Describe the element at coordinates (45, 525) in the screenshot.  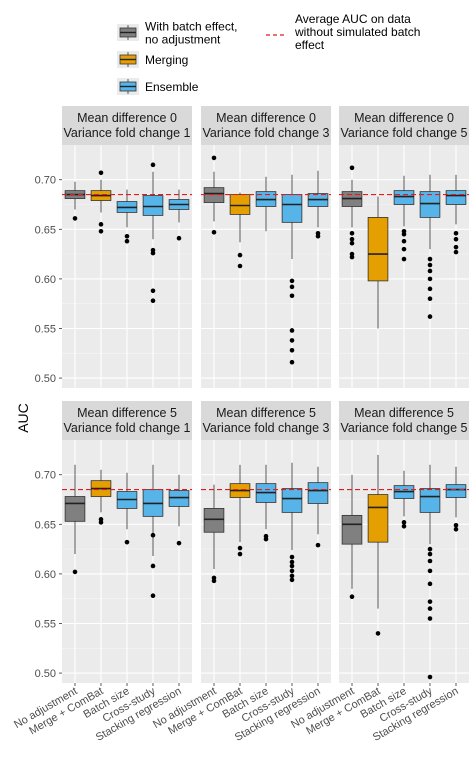
I see `y-tick-label-3-3: 0.65` at that location.